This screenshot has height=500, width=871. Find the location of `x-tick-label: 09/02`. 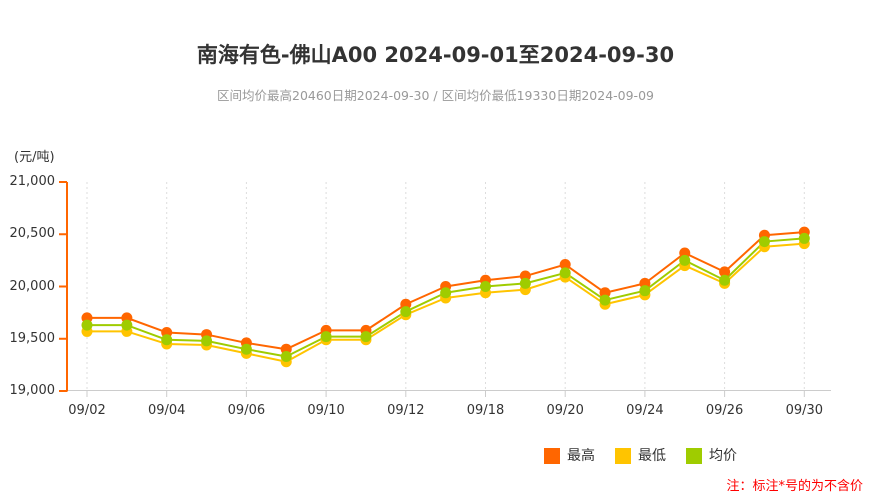

x-tick-label: 09/02 is located at coordinates (87, 410).